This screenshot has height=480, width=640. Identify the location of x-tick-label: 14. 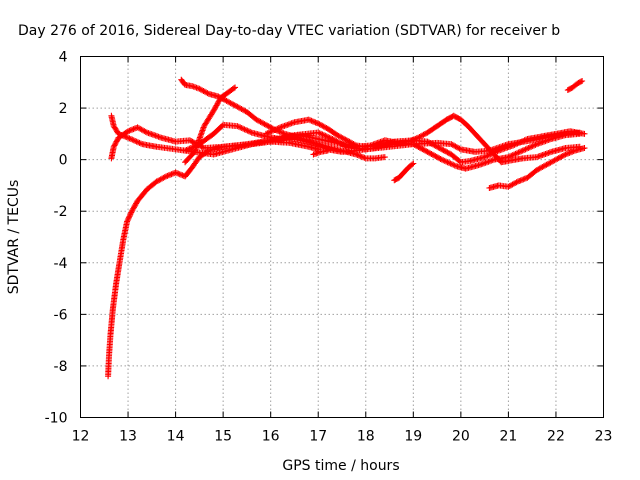
(176, 437).